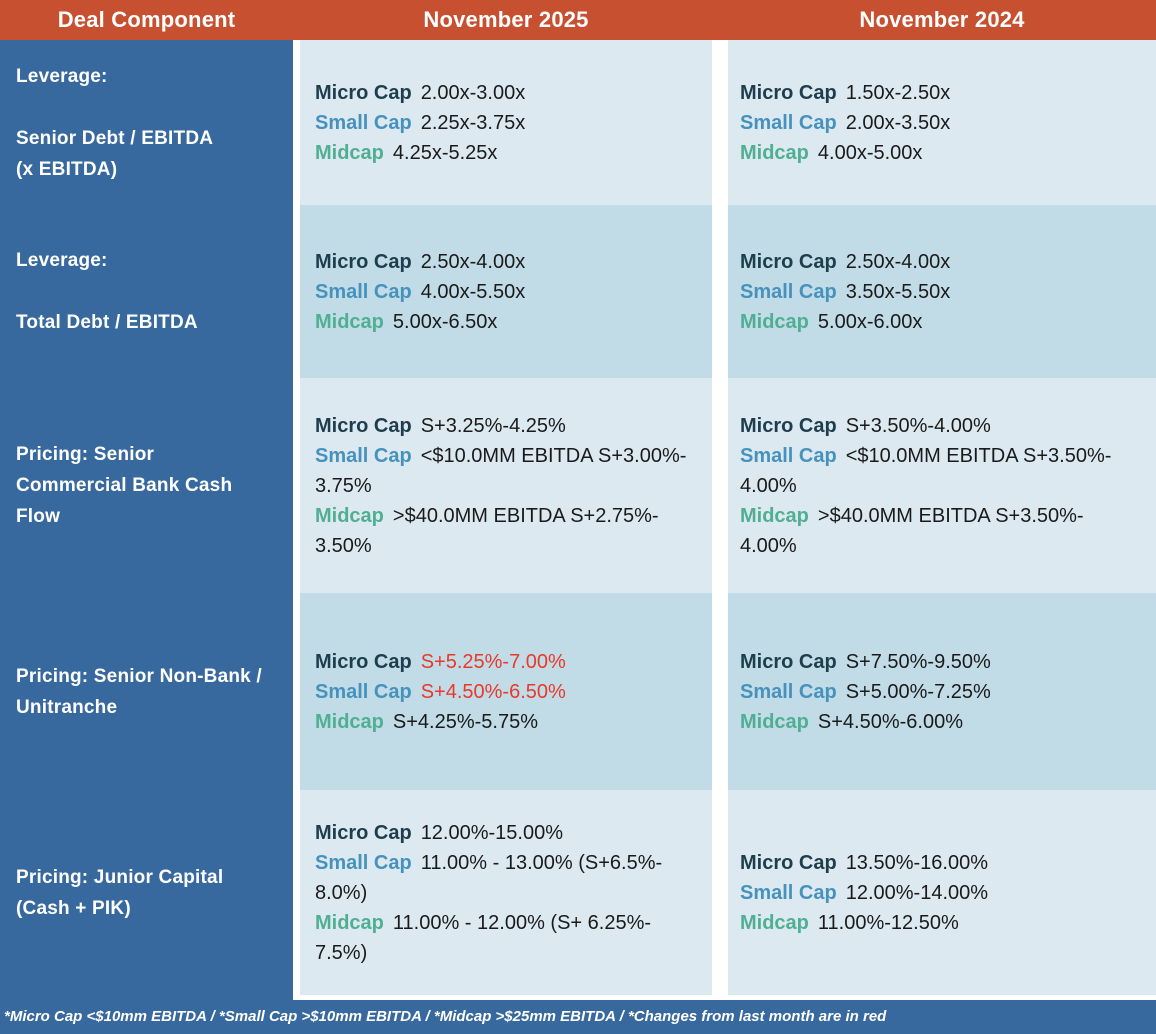 Image resolution: width=1156 pixels, height=1034 pixels. What do you see at coordinates (120, 892) in the screenshot?
I see `row-label-text: Pricing: Junior Capital (Cash + PIK)` at bounding box center [120, 892].